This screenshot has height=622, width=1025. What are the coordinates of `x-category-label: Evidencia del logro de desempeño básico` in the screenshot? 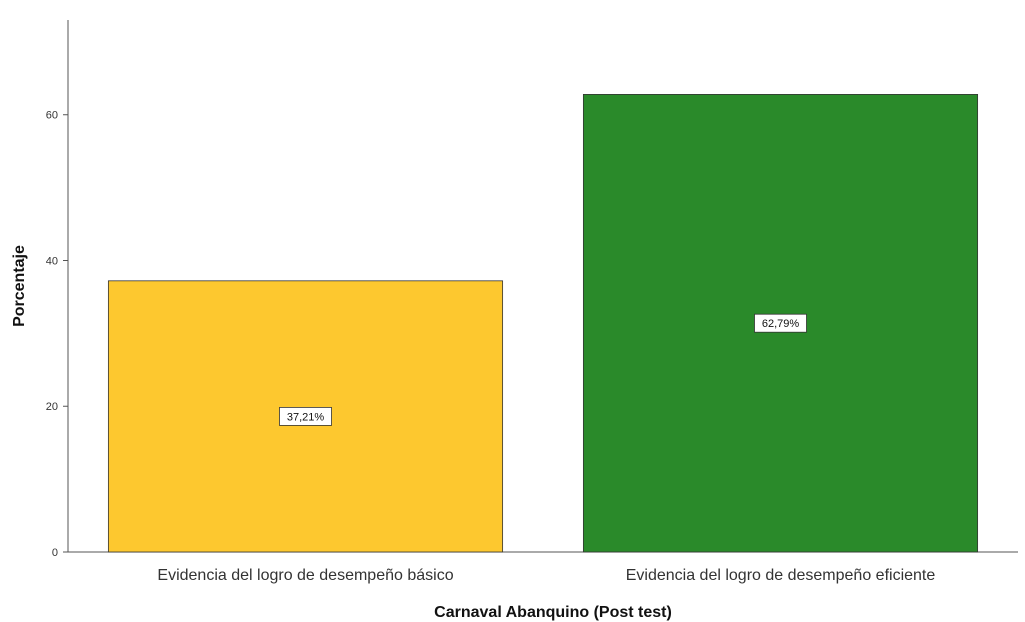 It's located at (305, 575).